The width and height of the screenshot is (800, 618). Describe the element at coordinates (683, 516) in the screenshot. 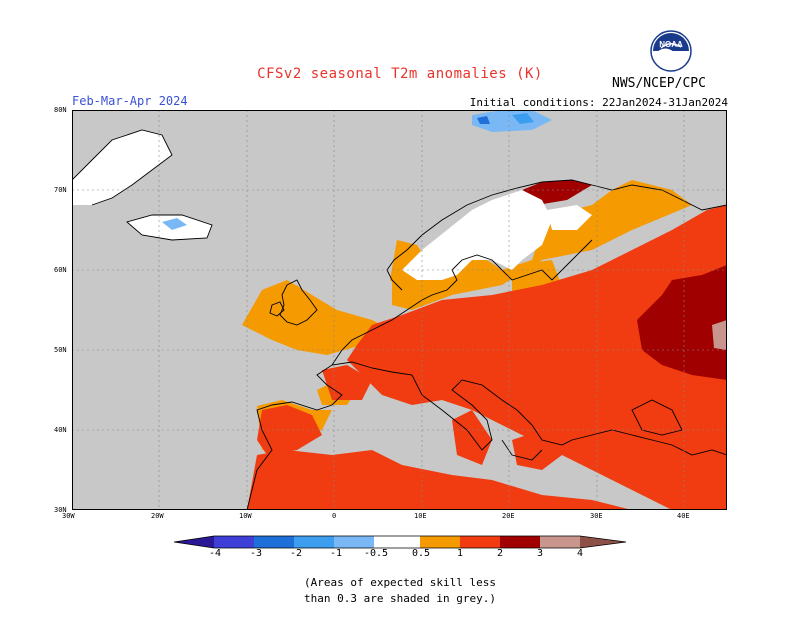

I see `lon-tick-40e: 40E` at that location.